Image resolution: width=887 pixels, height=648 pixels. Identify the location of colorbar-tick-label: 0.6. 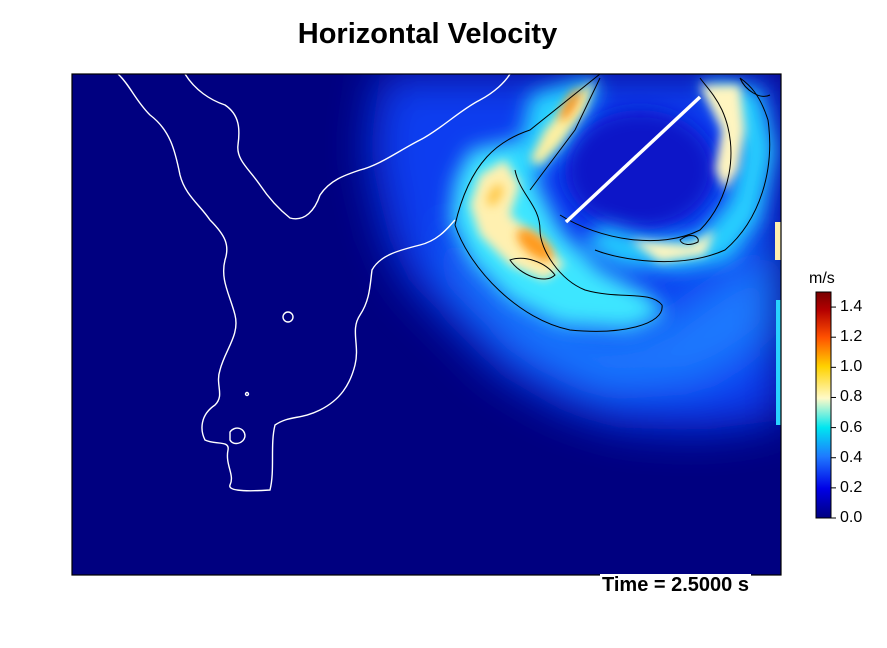
(851, 427).